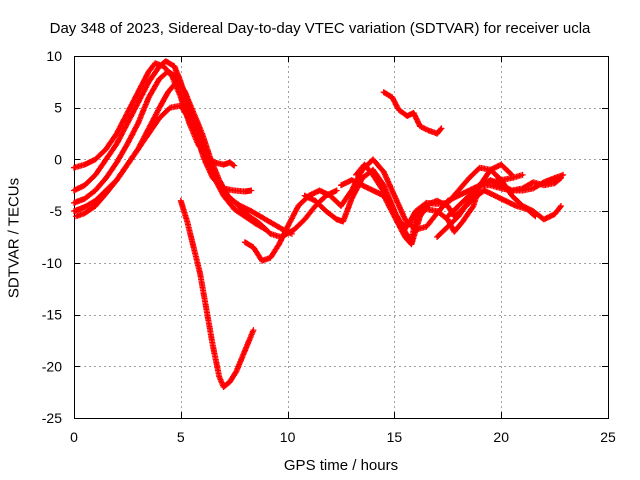  What do you see at coordinates (52, 418) in the screenshot?
I see `y-tick-label: -25` at bounding box center [52, 418].